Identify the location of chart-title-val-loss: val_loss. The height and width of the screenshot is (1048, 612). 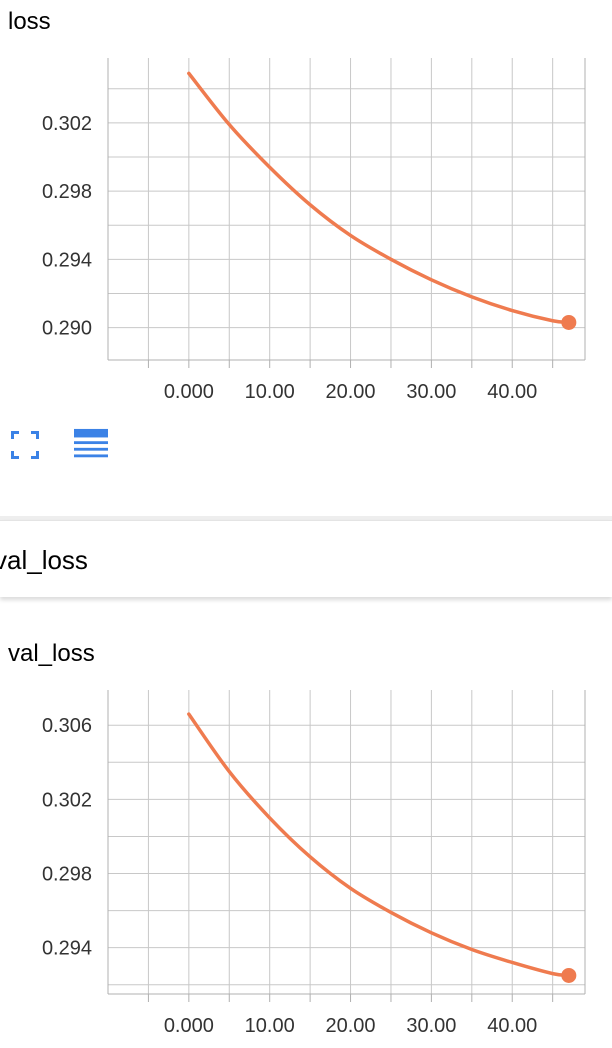
(51, 653).